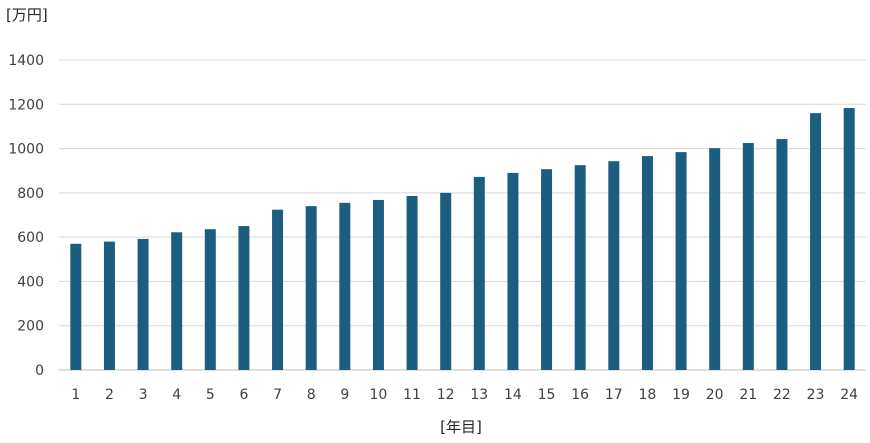 This screenshot has height=443, width=870. I want to click on x-tick-label: 6, so click(243, 395).